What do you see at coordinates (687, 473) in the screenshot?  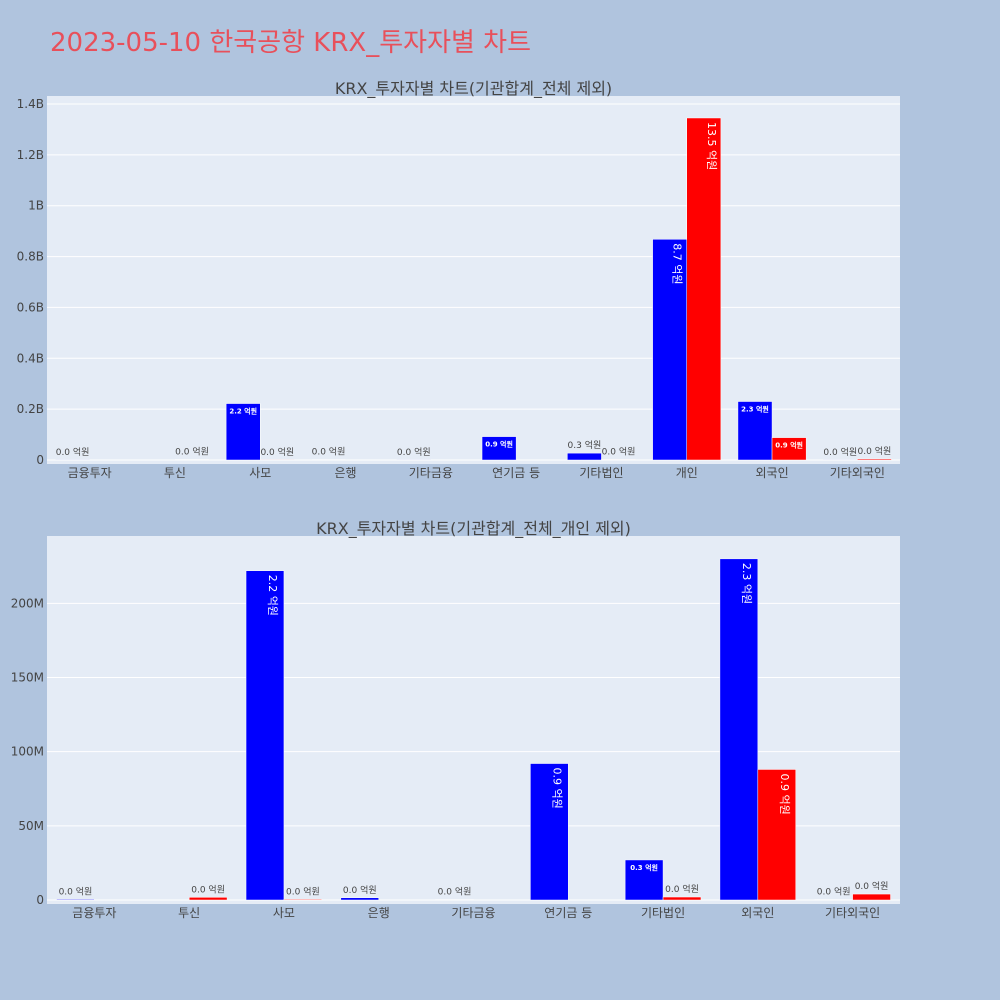 I see `x-tick-label: 개인` at bounding box center [687, 473].